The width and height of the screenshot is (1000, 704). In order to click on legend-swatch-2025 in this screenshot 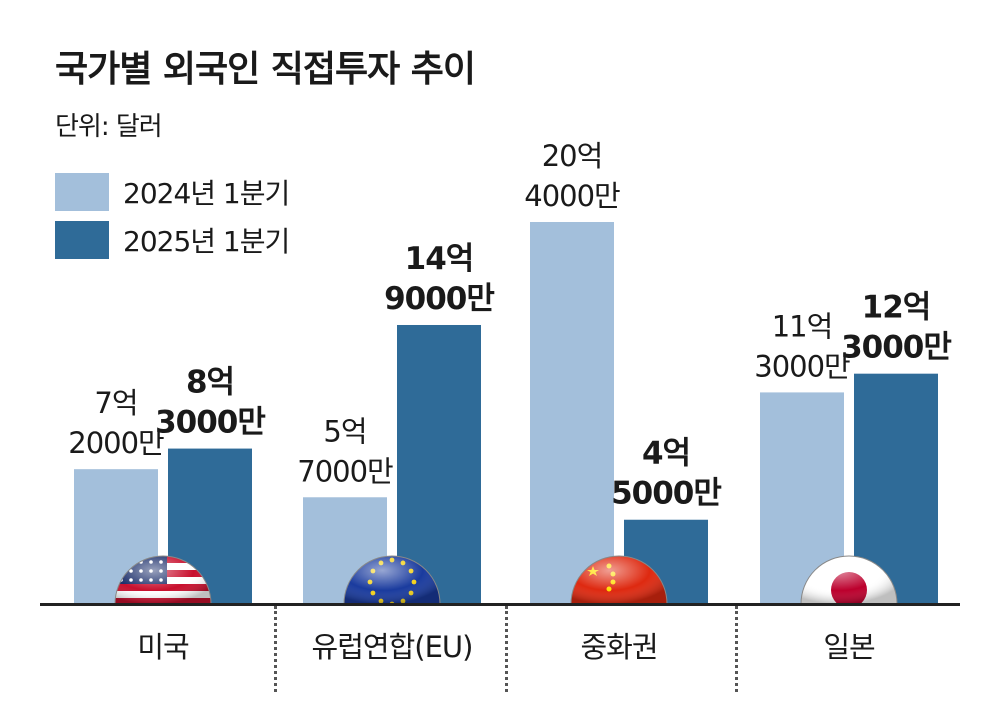, I will do `click(82, 240)`.